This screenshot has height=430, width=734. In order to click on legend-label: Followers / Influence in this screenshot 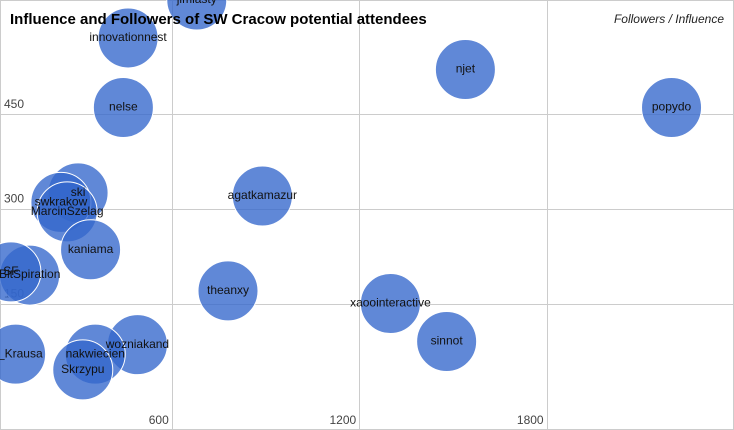, I will do `click(669, 19)`.